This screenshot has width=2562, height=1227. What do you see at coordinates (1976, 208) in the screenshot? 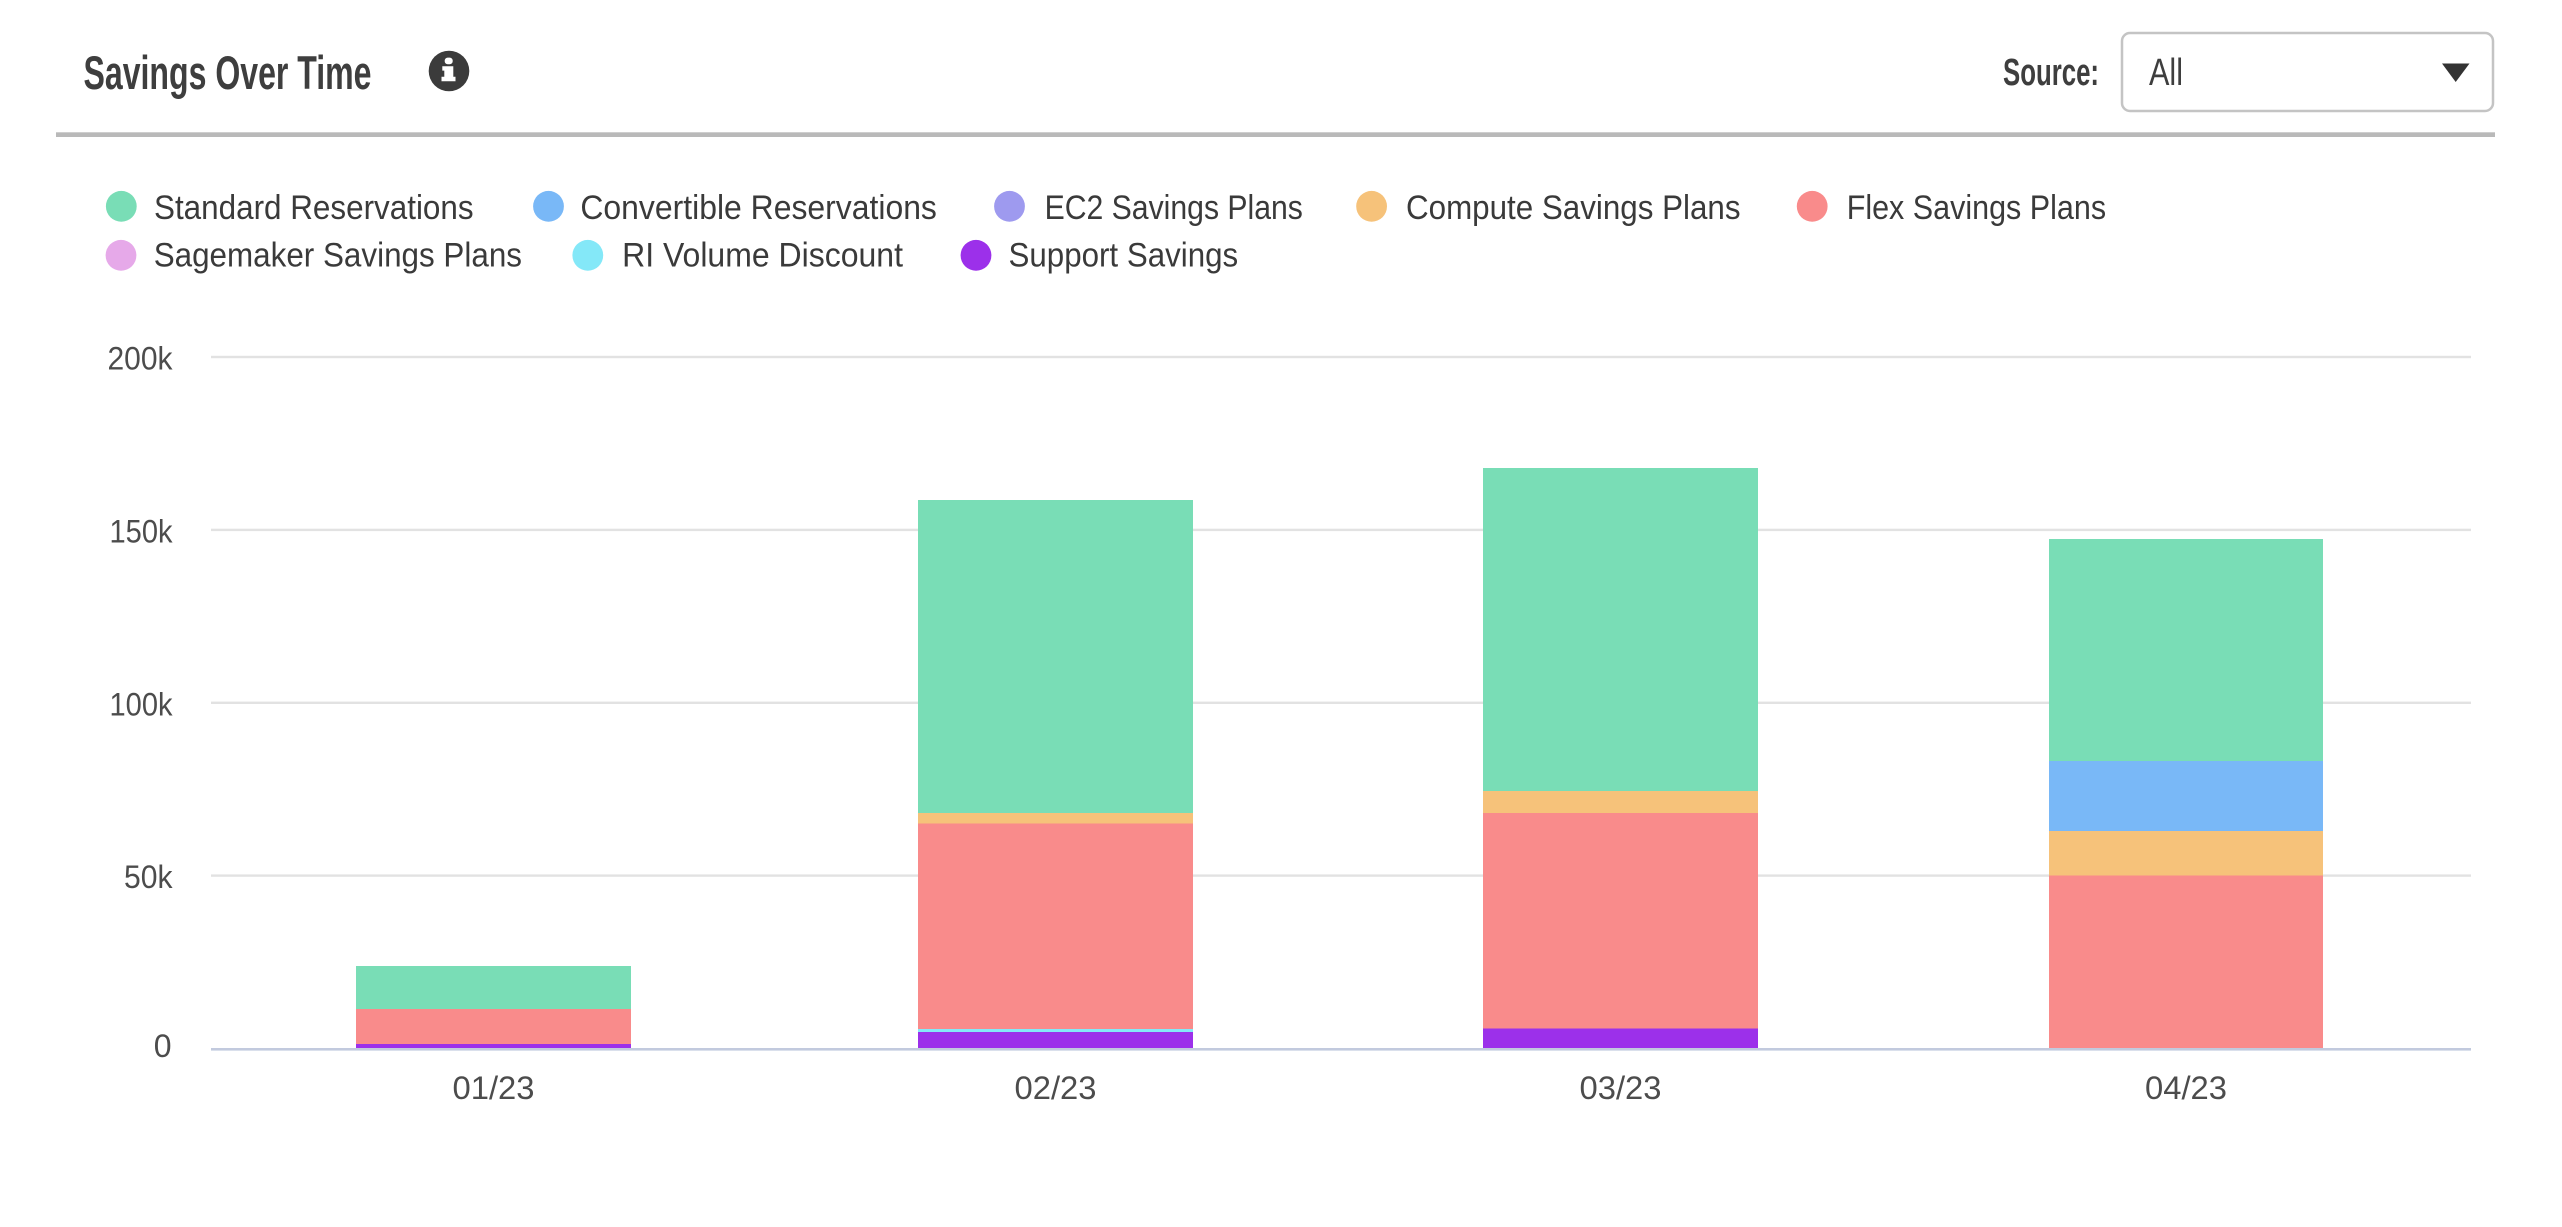
I see `svg-text: Flex Savings Plans` at bounding box center [1976, 208].